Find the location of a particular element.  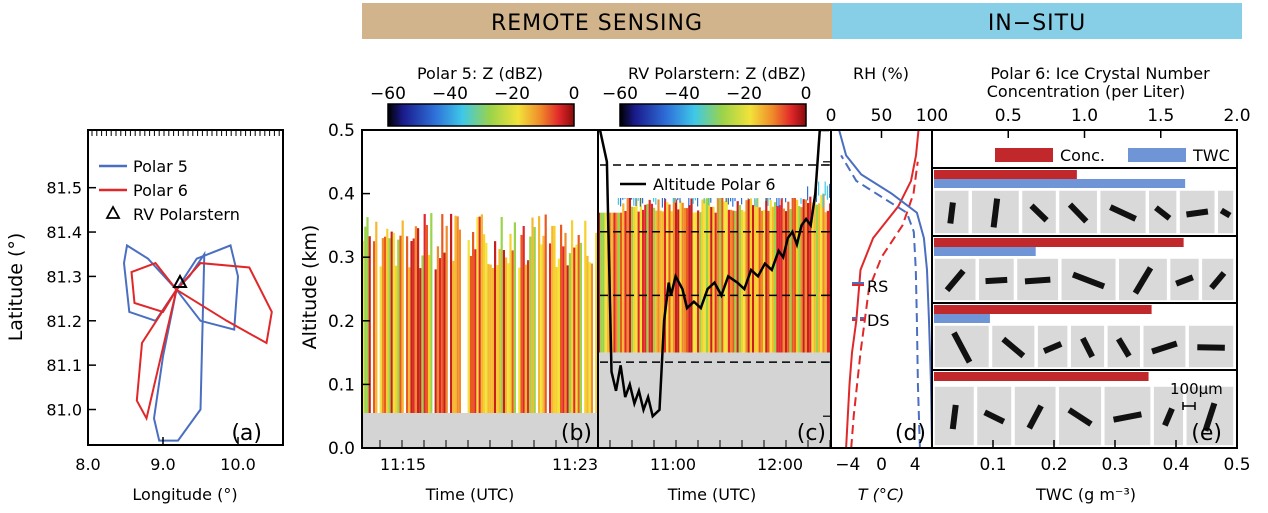

e-xtick-label: 0.1 is located at coordinates (992, 465).